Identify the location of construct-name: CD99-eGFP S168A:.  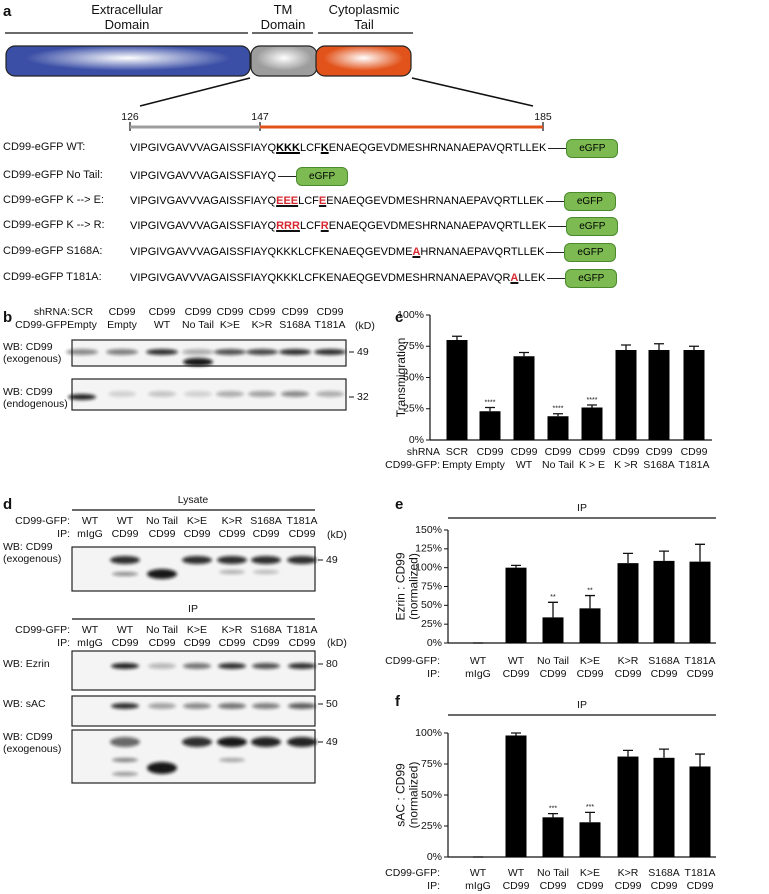
(53, 251).